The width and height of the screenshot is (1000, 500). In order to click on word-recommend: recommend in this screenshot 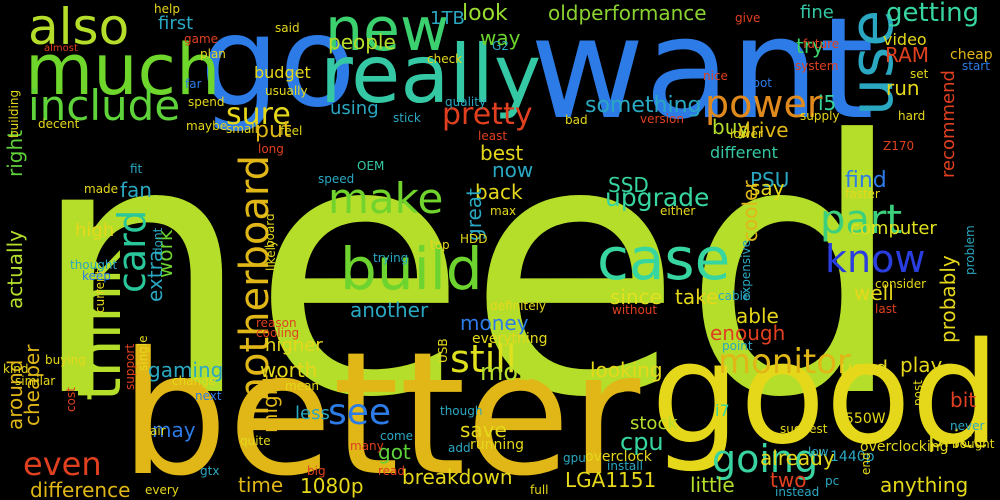, I will do `click(948, 124)`.